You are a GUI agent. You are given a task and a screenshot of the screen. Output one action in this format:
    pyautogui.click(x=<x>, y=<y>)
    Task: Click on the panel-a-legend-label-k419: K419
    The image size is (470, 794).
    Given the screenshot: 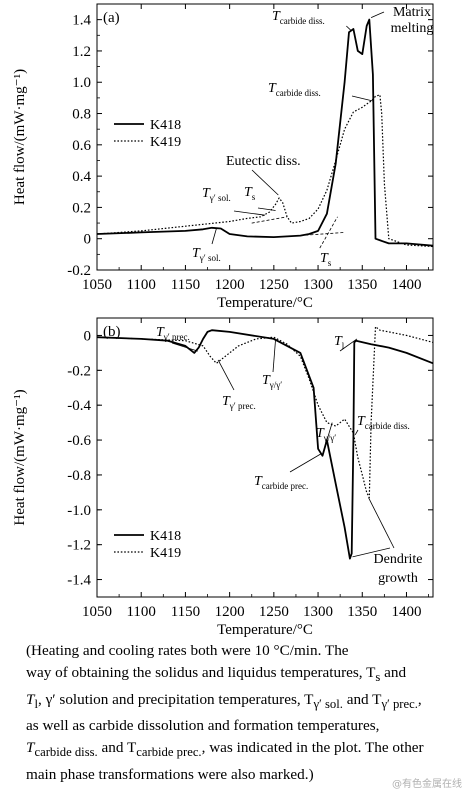 What is the action you would take?
    pyautogui.click(x=165, y=142)
    